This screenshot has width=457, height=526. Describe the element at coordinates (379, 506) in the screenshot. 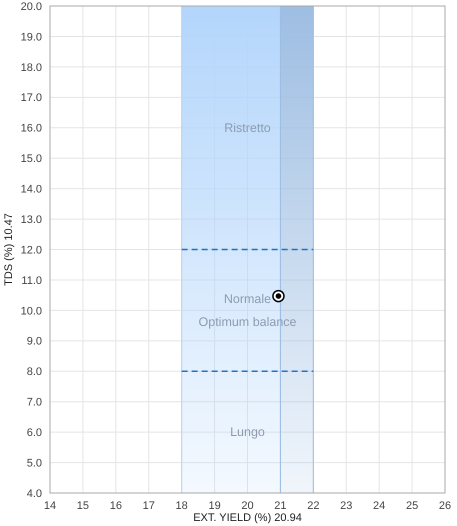

I see `x-tick-label: 24` at that location.